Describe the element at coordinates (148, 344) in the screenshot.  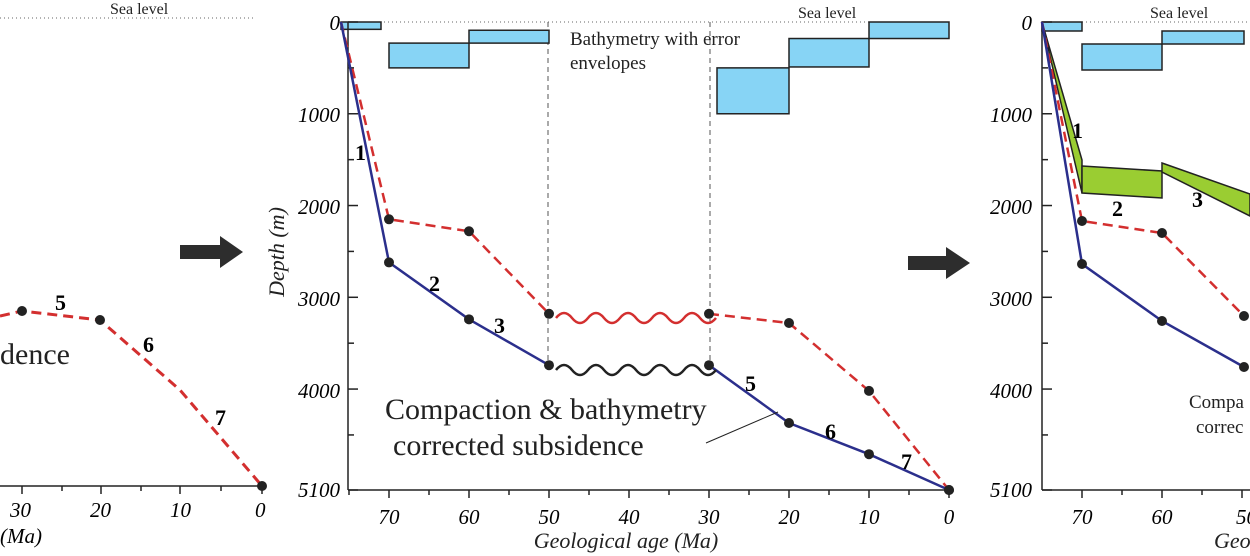
I see `left-segment-label-6: 6` at that location.